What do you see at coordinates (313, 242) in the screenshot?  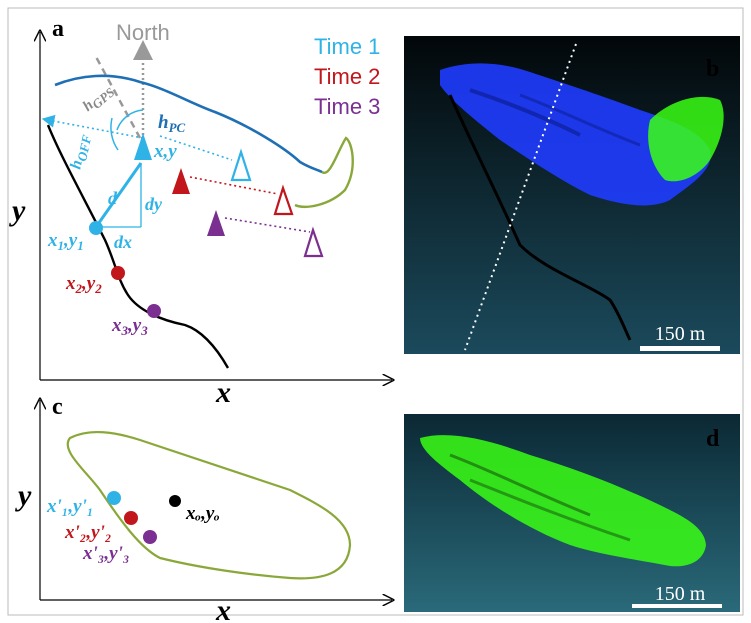 I see `time3-open-triangle` at bounding box center [313, 242].